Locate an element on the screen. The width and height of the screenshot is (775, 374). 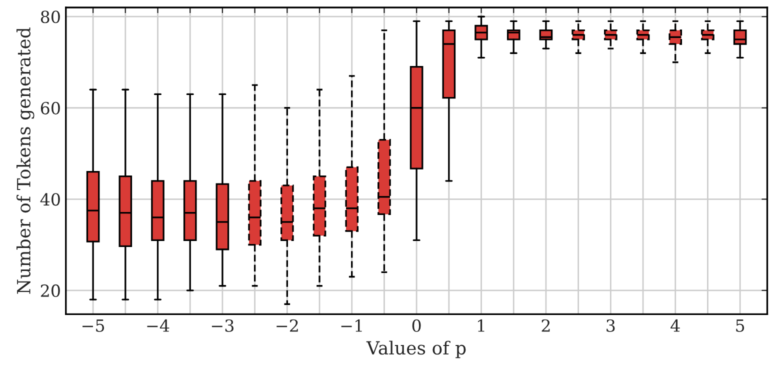
x-tick-label: 1 is located at coordinates (481, 325).